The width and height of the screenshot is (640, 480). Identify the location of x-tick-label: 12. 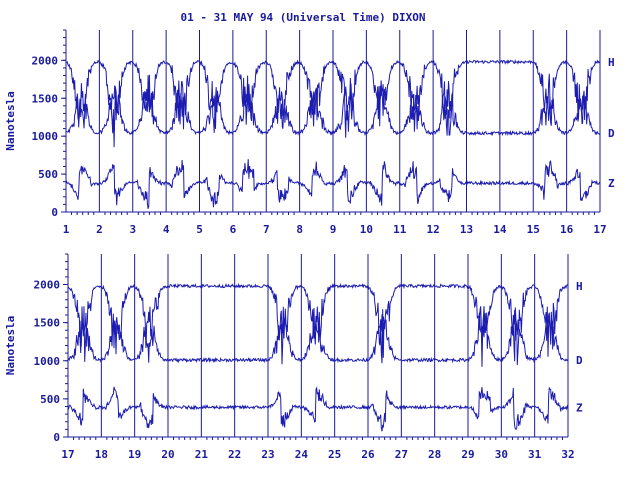
(433, 229).